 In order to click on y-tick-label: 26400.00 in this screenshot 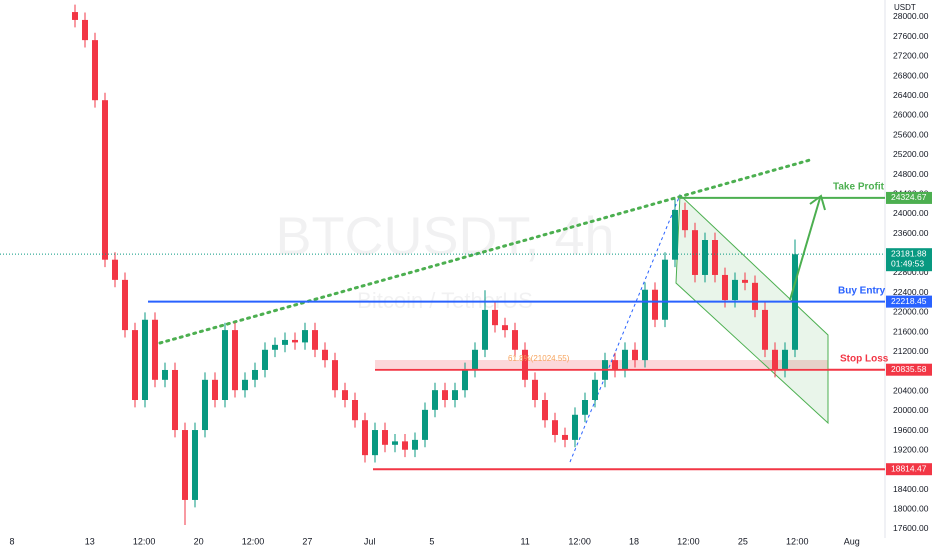, I will do `click(911, 95)`.